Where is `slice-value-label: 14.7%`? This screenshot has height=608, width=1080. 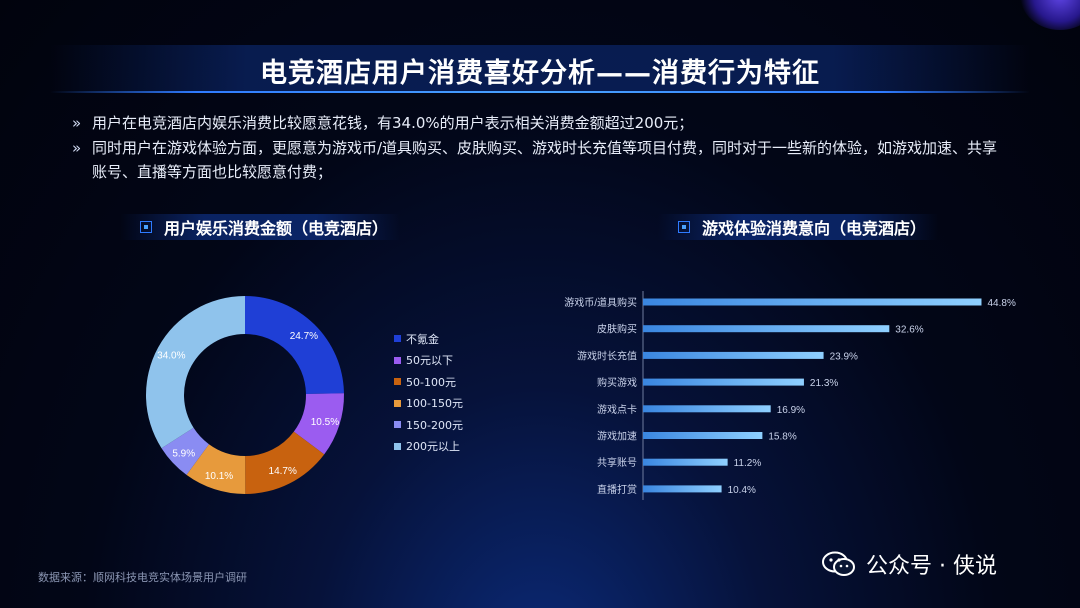 slice-value-label: 14.7% is located at coordinates (283, 471).